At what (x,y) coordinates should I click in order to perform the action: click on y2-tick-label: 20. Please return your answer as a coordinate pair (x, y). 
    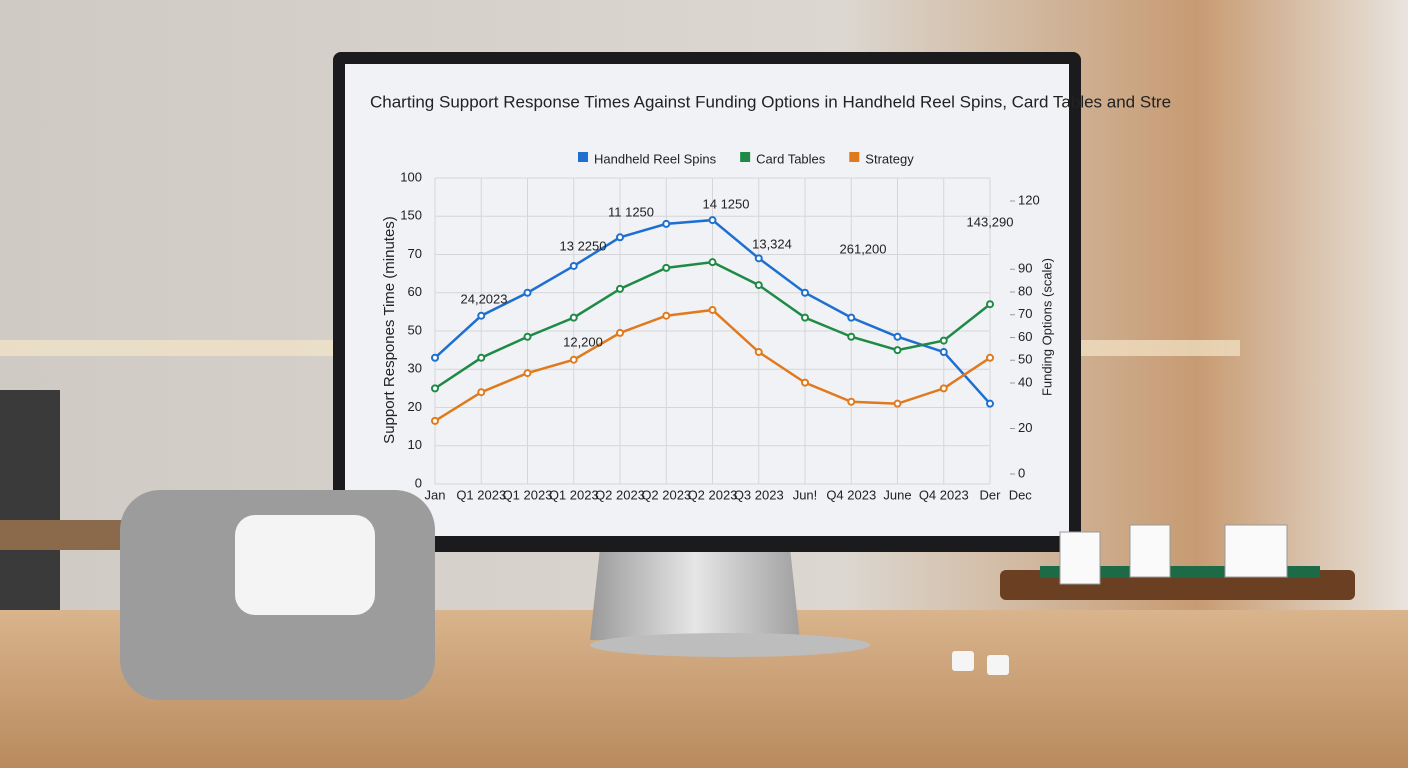
    Looking at the image, I should click on (1025, 427).